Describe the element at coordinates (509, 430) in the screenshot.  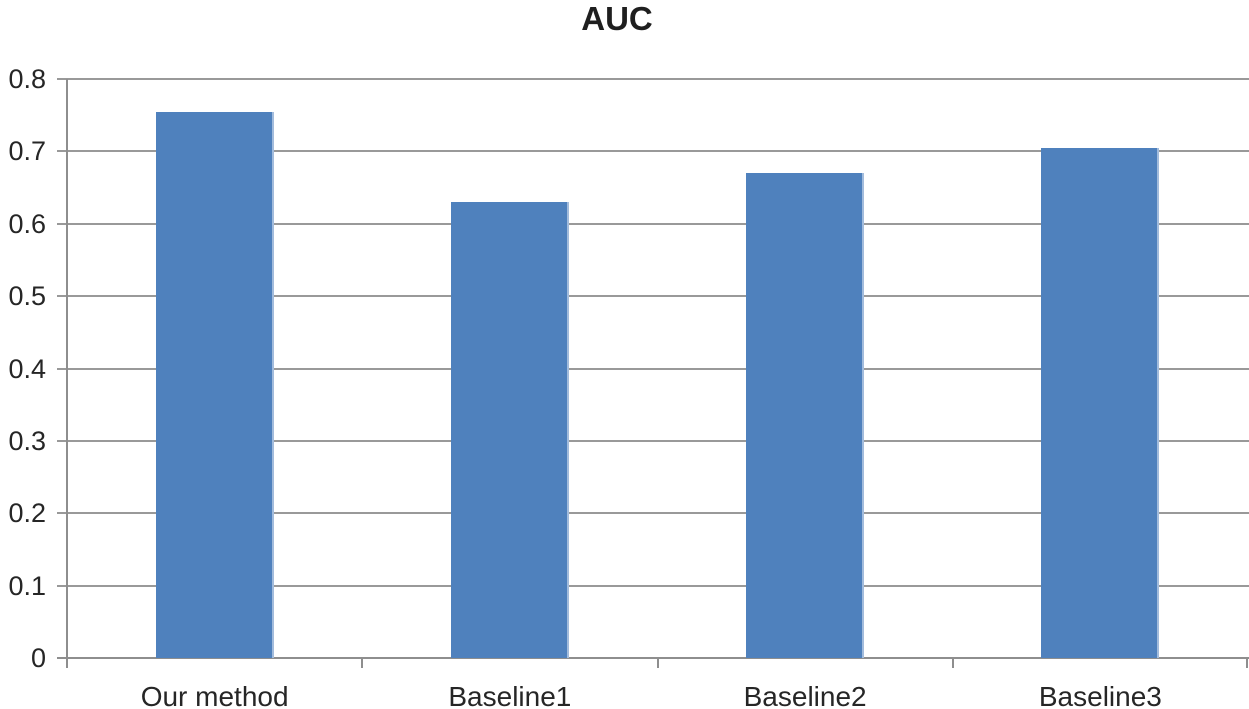
I see `bar-baseline1` at that location.